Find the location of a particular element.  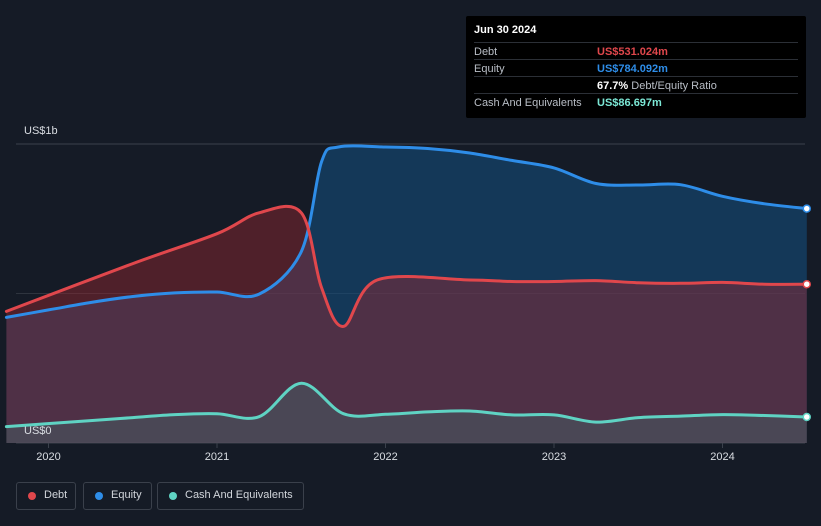

tooltip-ratio-note: Debt/Equity Ratio is located at coordinates (674, 86).